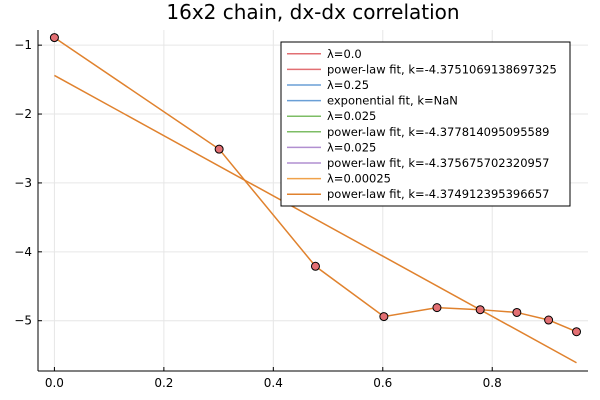 This screenshot has height=400, width=600. I want to click on y-tick-label: −1, so click(23, 45).